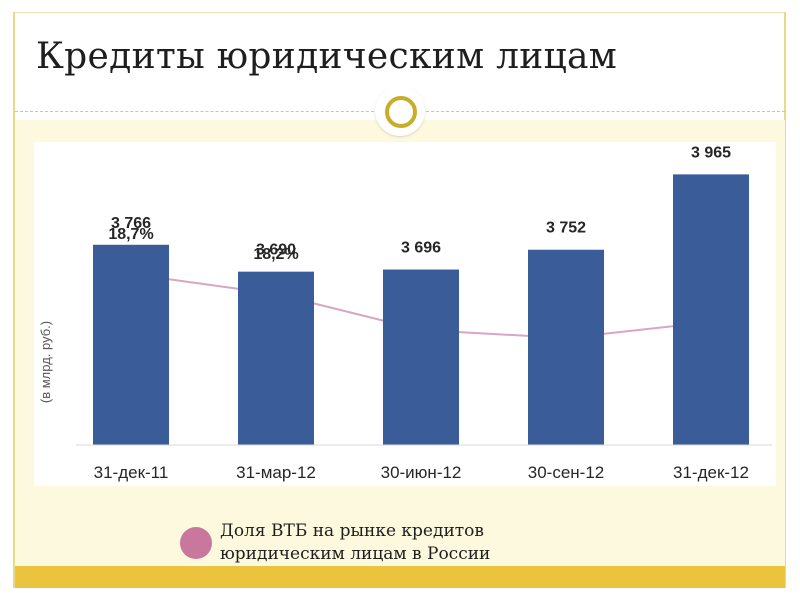 The height and width of the screenshot is (600, 800). Describe the element at coordinates (352, 531) in the screenshot. I see `legend-label-line-1: Доля ВТБ на рынке кредитов` at that location.